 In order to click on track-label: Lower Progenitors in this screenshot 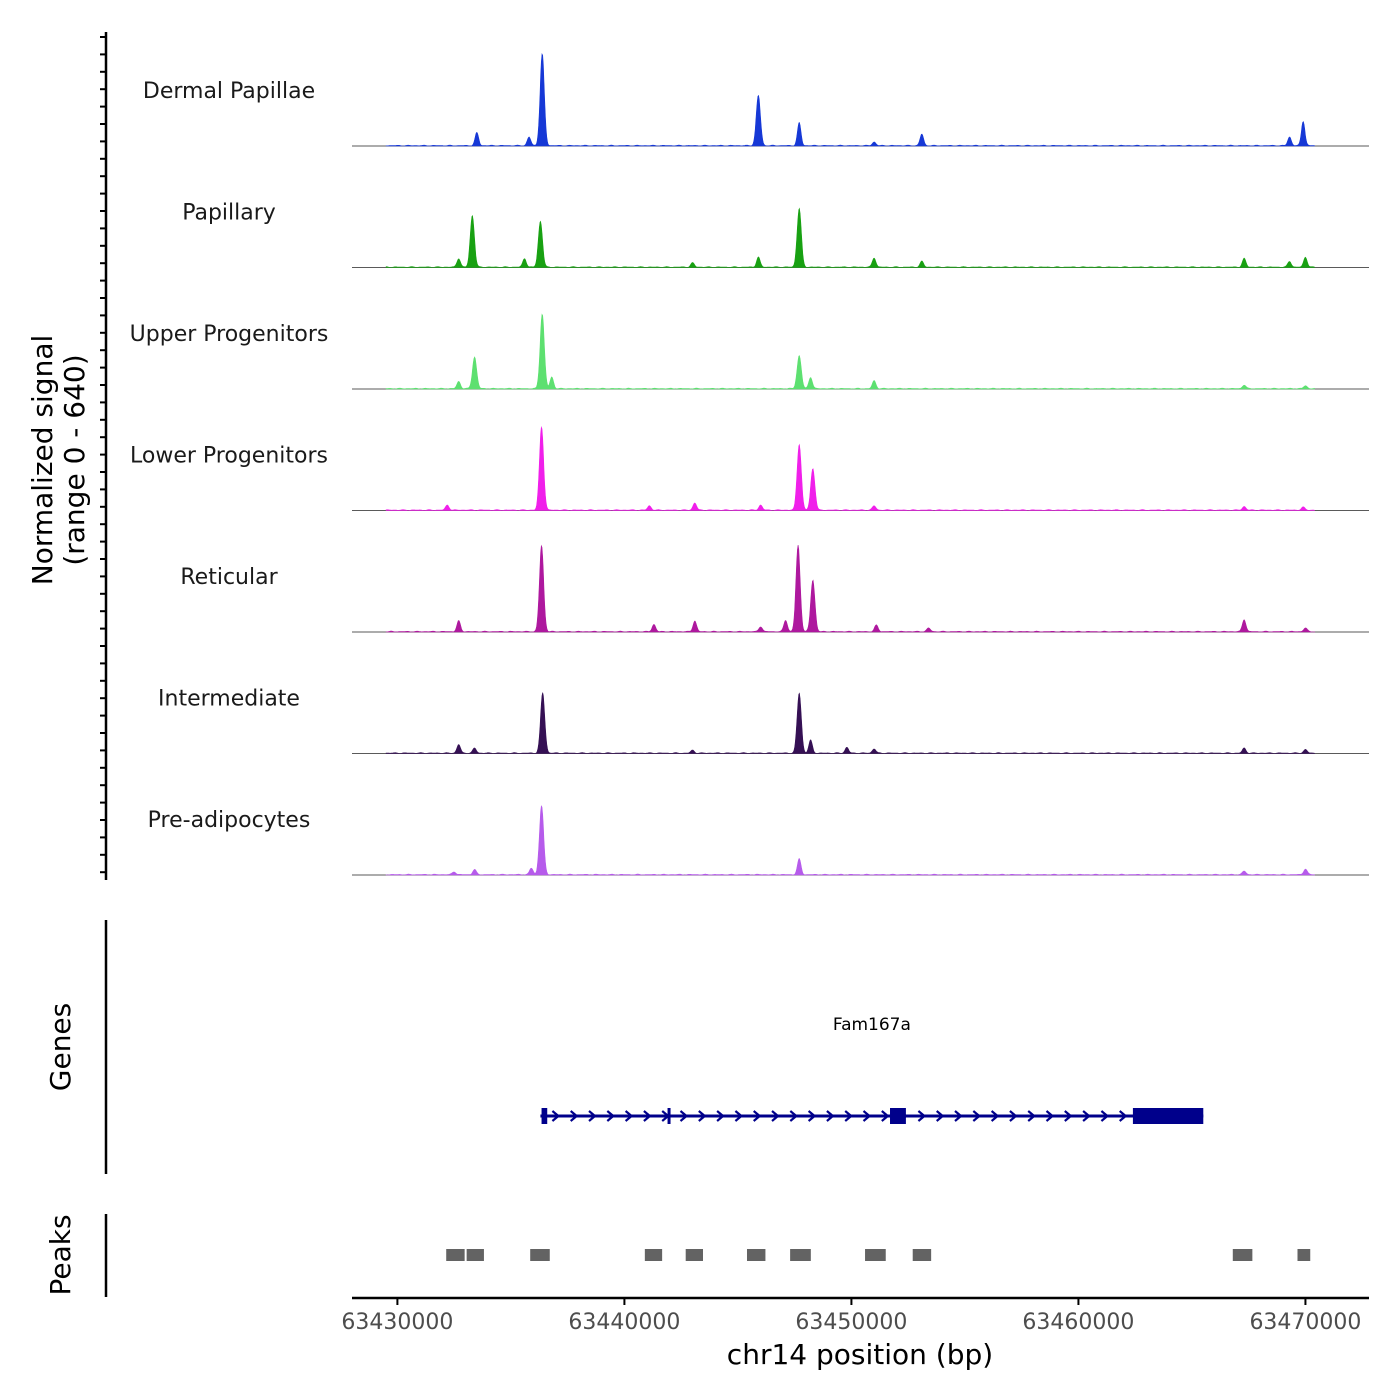, I will do `click(229, 456)`.